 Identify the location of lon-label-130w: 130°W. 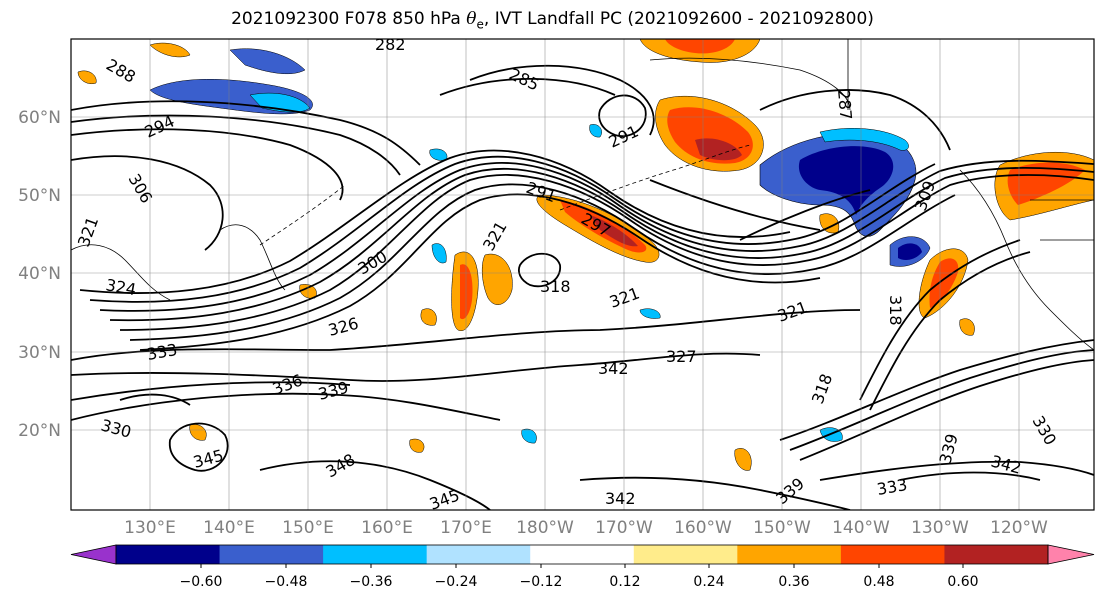
(940, 528).